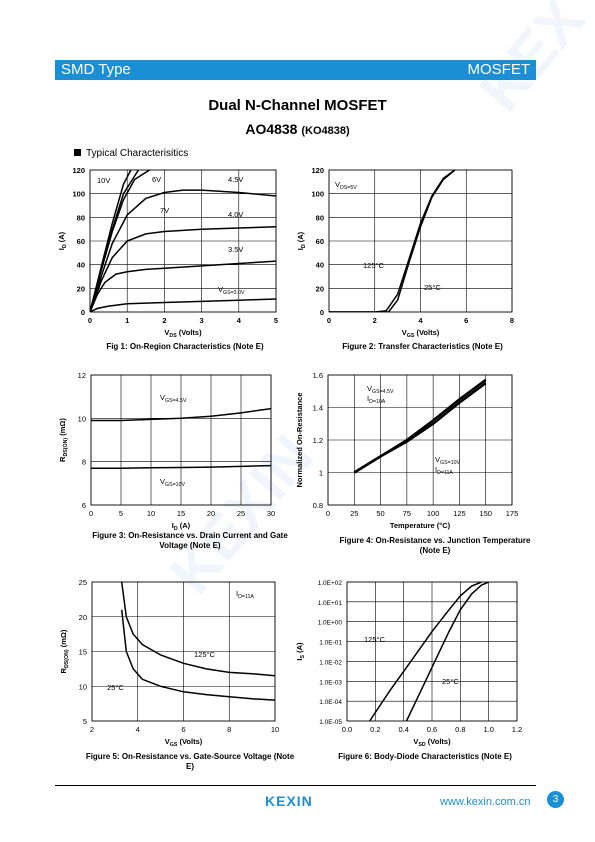  Describe the element at coordinates (320, 217) in the screenshot. I see `y-tick-label: 80` at that location.